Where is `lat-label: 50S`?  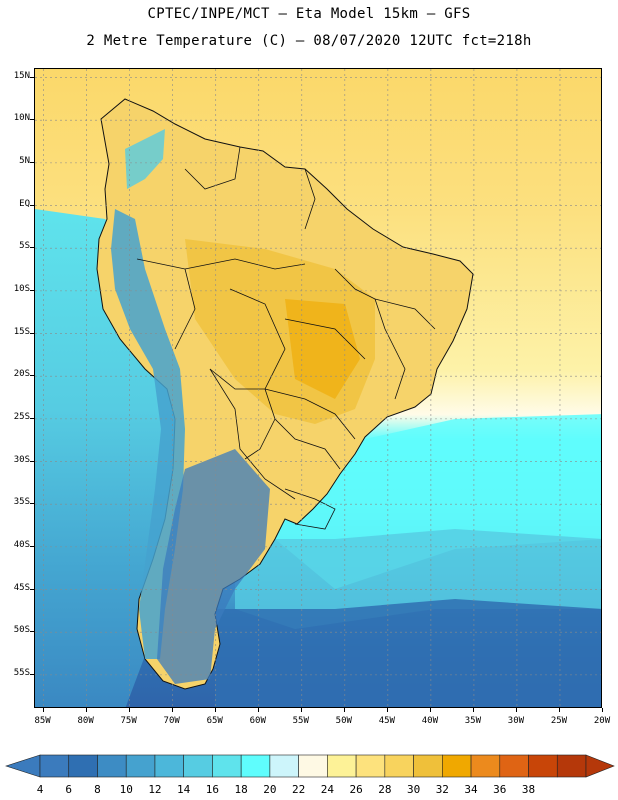 lat-label: 50S is located at coordinates (21, 630).